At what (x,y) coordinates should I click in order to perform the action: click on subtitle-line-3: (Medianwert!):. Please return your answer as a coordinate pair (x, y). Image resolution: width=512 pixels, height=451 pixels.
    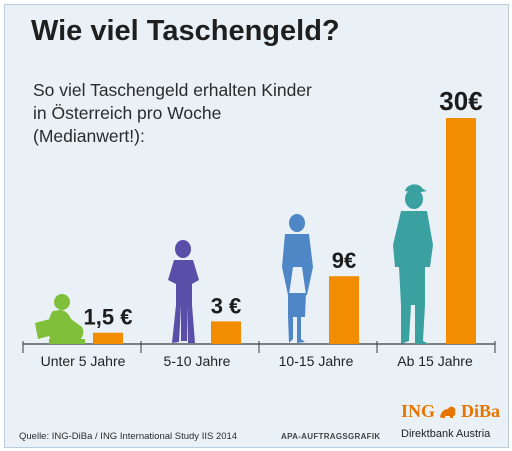
    Looking at the image, I should click on (89, 136).